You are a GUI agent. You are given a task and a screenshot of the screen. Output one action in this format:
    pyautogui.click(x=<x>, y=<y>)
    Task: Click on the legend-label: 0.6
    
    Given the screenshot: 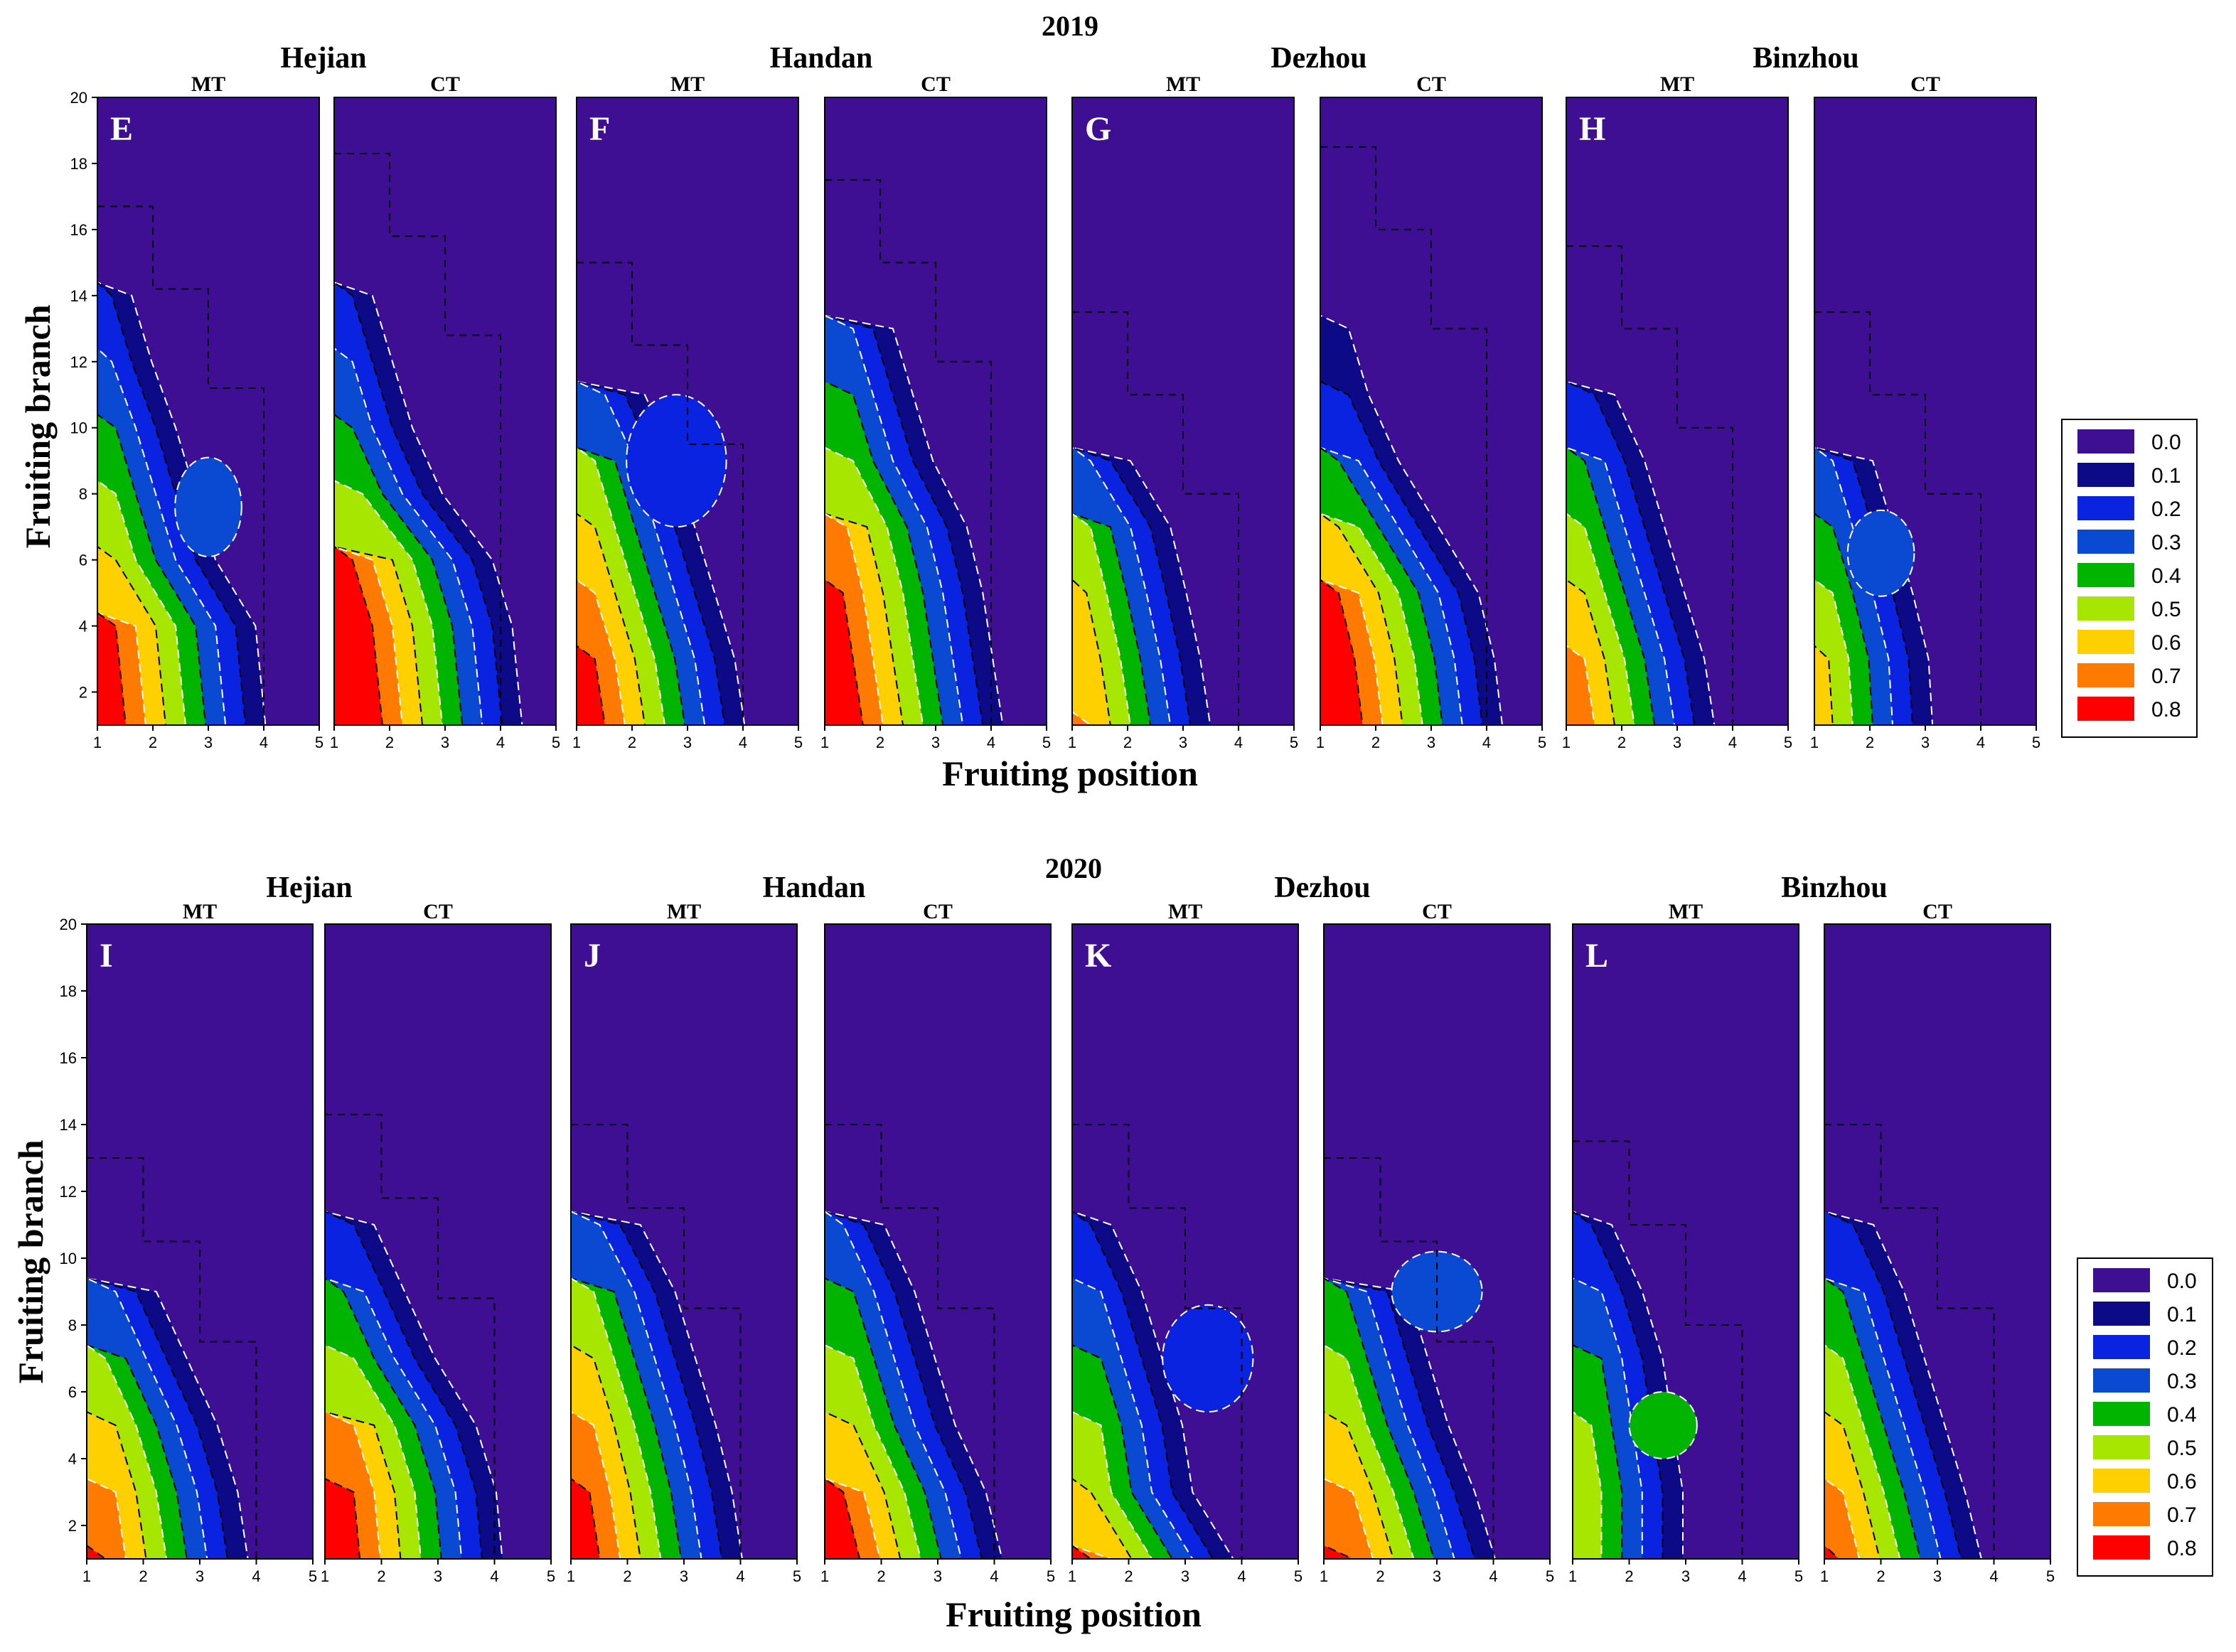 What is the action you would take?
    pyautogui.click(x=2166, y=643)
    